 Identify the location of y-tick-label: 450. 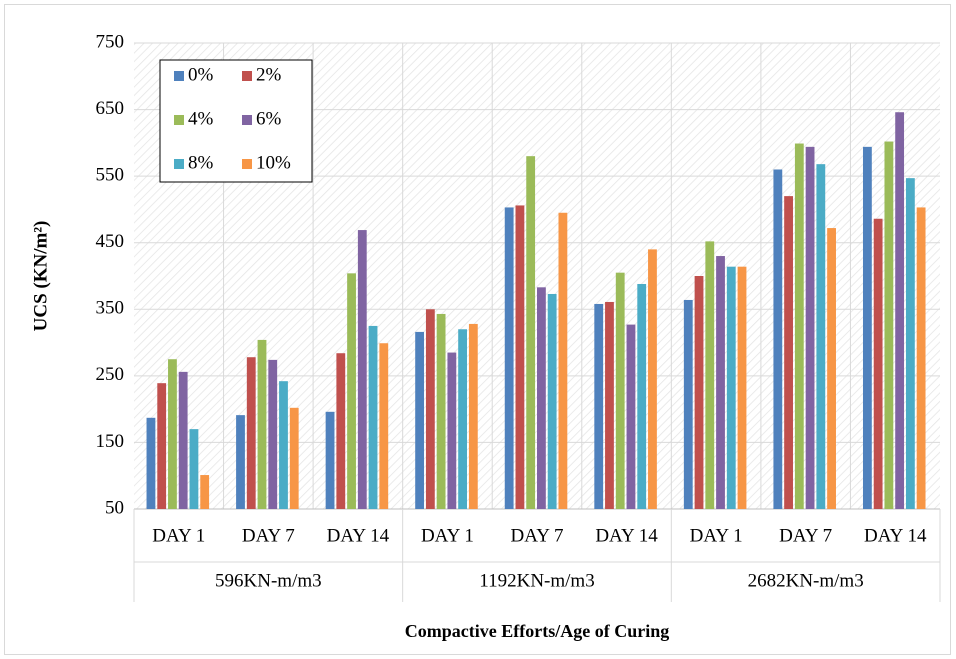
(110, 241).